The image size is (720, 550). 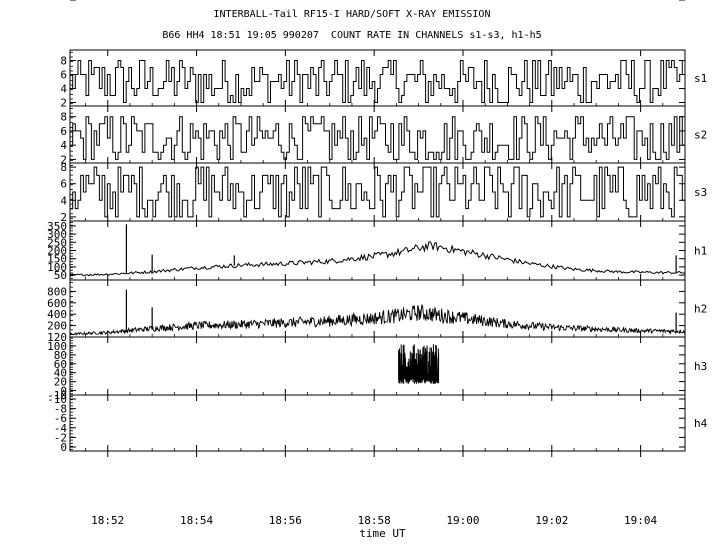 What do you see at coordinates (57, 226) in the screenshot?
I see `y-tick-label: 350` at bounding box center [57, 226].